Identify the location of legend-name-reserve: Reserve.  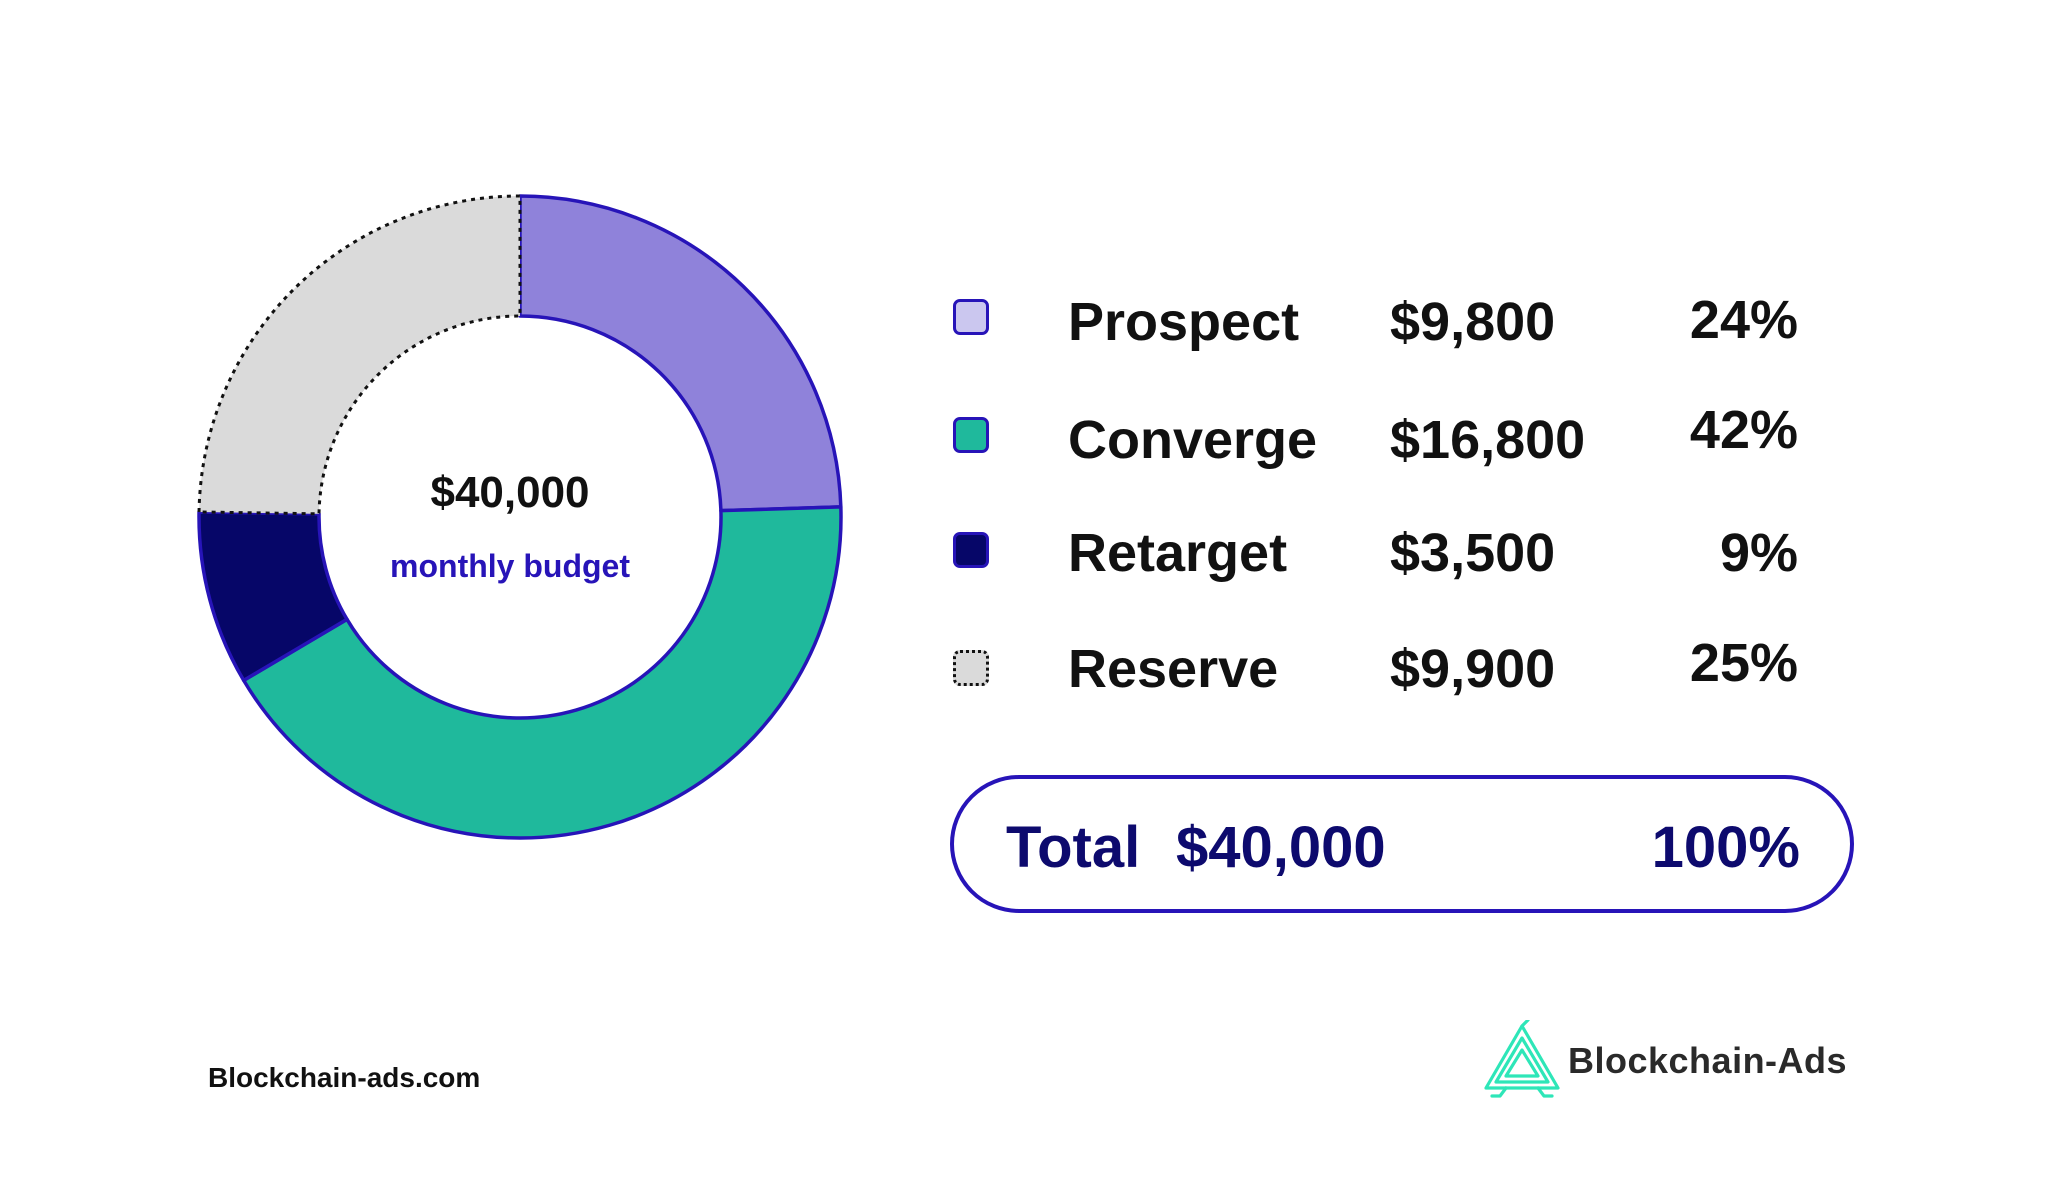
(1173, 669).